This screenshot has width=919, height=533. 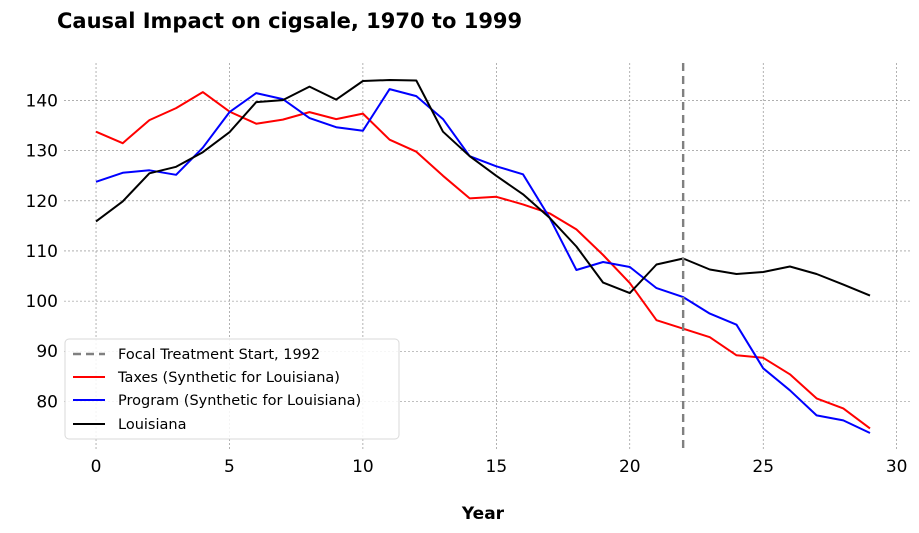 I want to click on legend-label-taxes: Taxes (Synthetic for Louisiana), so click(x=228, y=378).